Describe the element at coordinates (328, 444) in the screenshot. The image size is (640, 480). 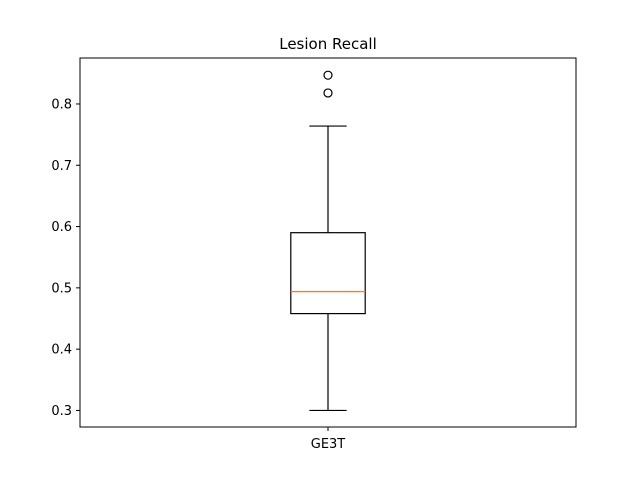
I see `x-tick-label: GE3T` at that location.